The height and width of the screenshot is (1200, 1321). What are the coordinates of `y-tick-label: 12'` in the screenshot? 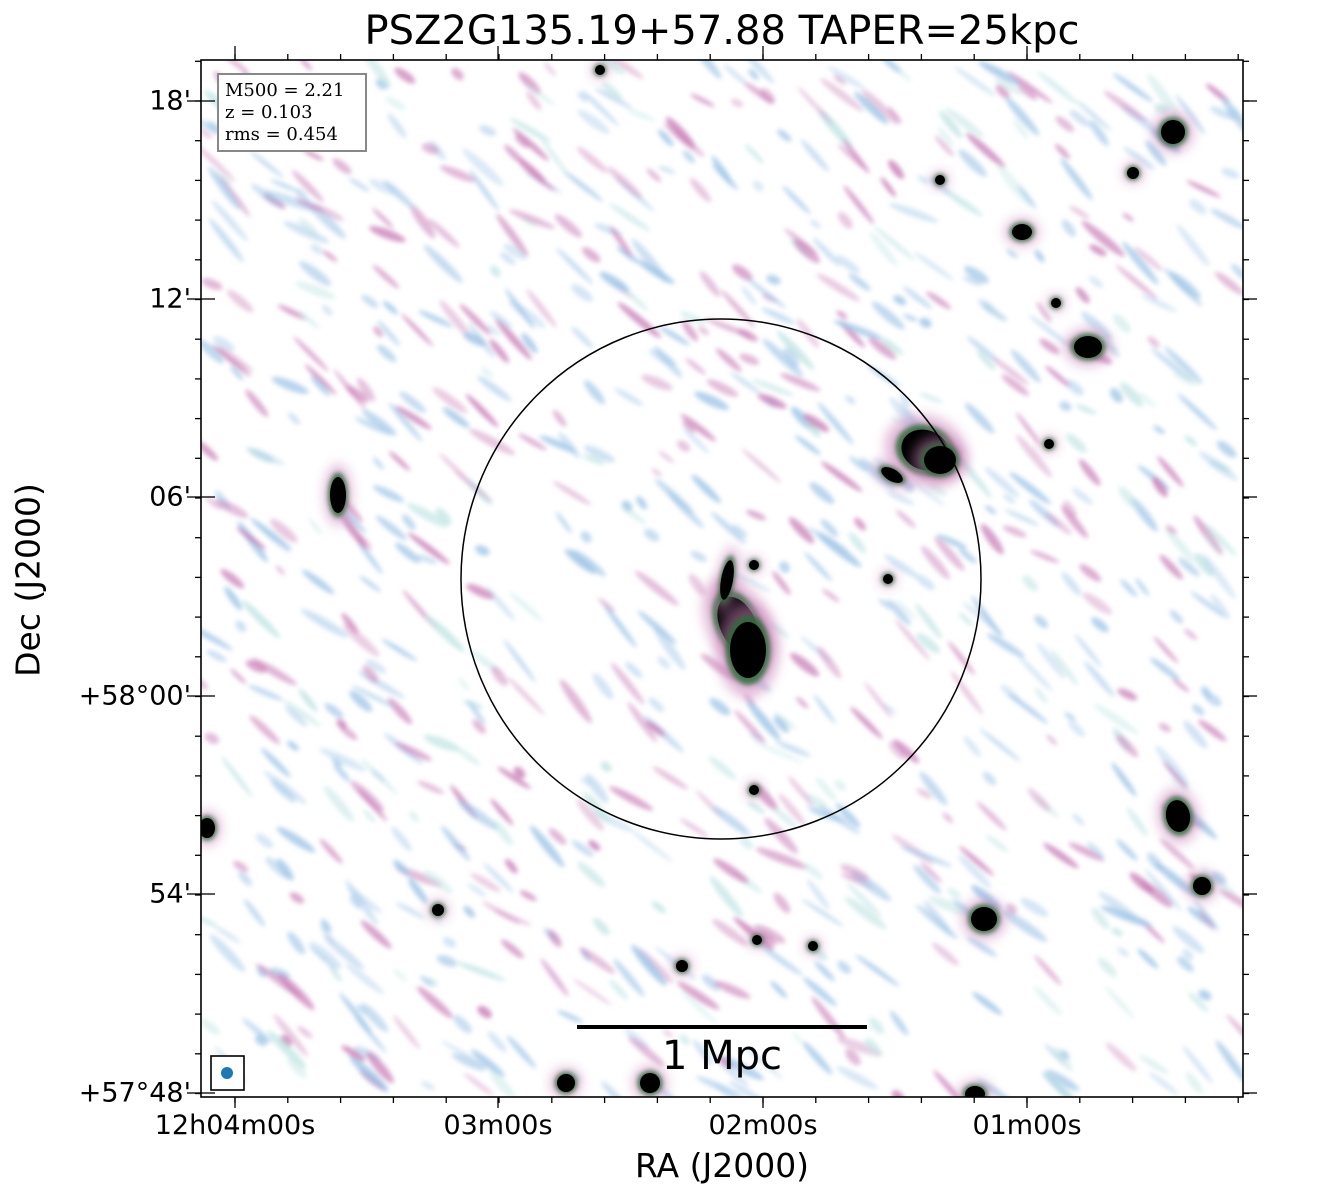 It's located at (170, 299).